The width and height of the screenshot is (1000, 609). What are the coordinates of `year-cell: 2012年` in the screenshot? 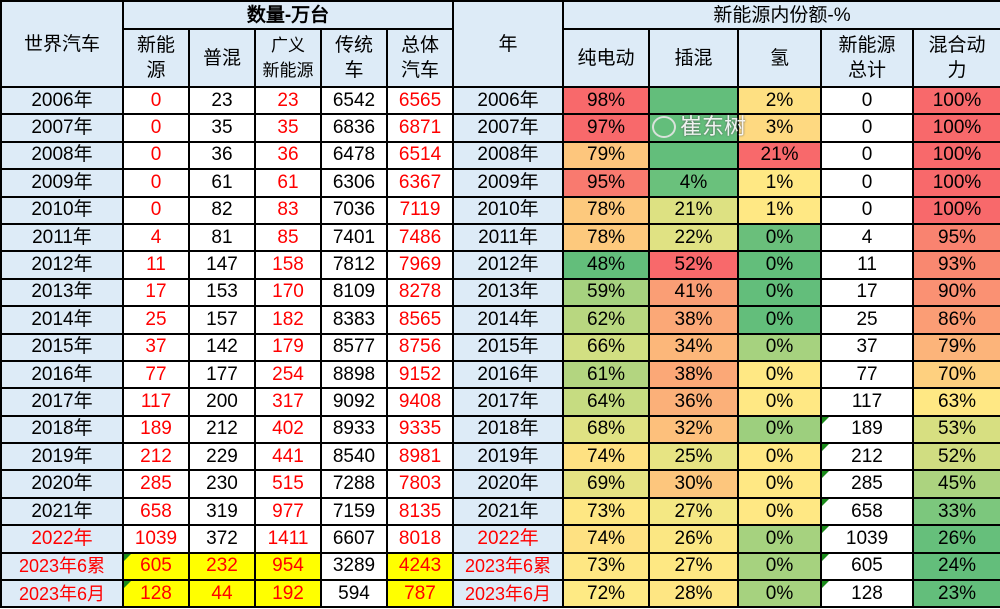 It's located at (62, 265).